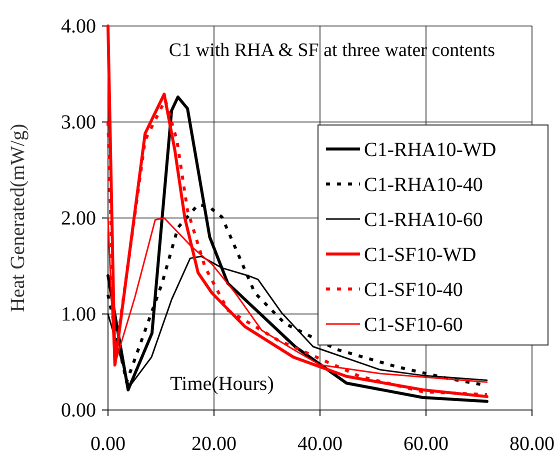 Image resolution: width=556 pixels, height=463 pixels. I want to click on y-tick-label: 1.00, so click(78, 314).